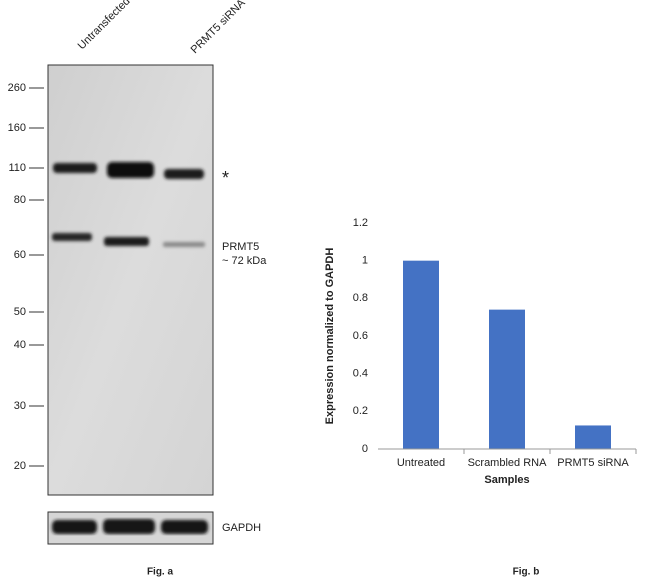  I want to click on y-tick-label: 0.4, so click(360, 374).